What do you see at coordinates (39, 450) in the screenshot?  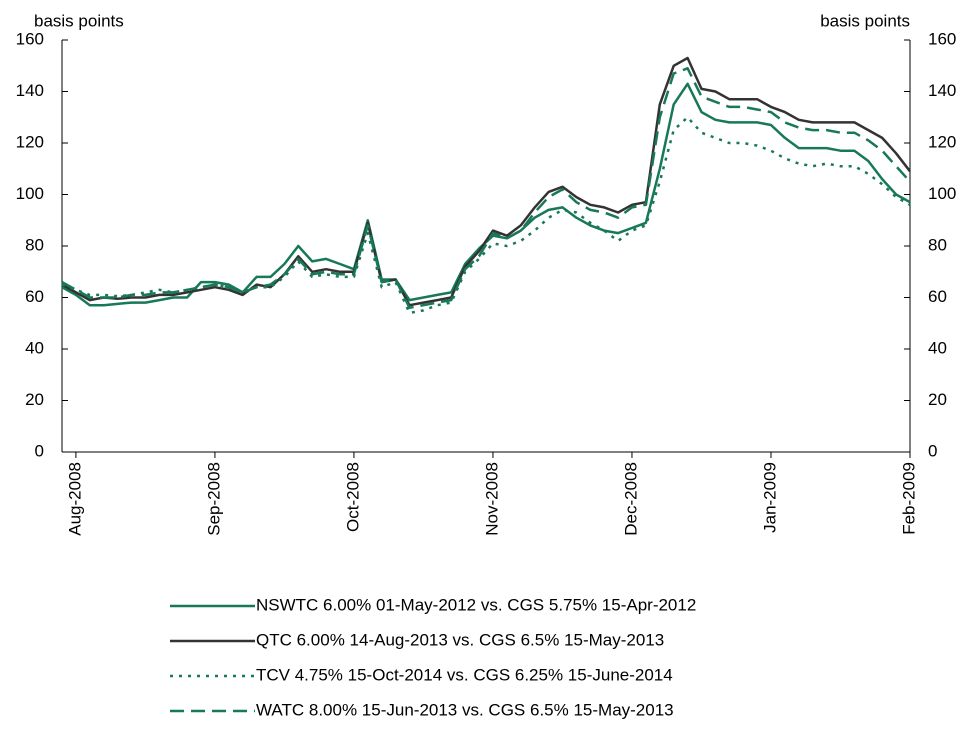 I see `y-tick-label: 0` at bounding box center [39, 450].